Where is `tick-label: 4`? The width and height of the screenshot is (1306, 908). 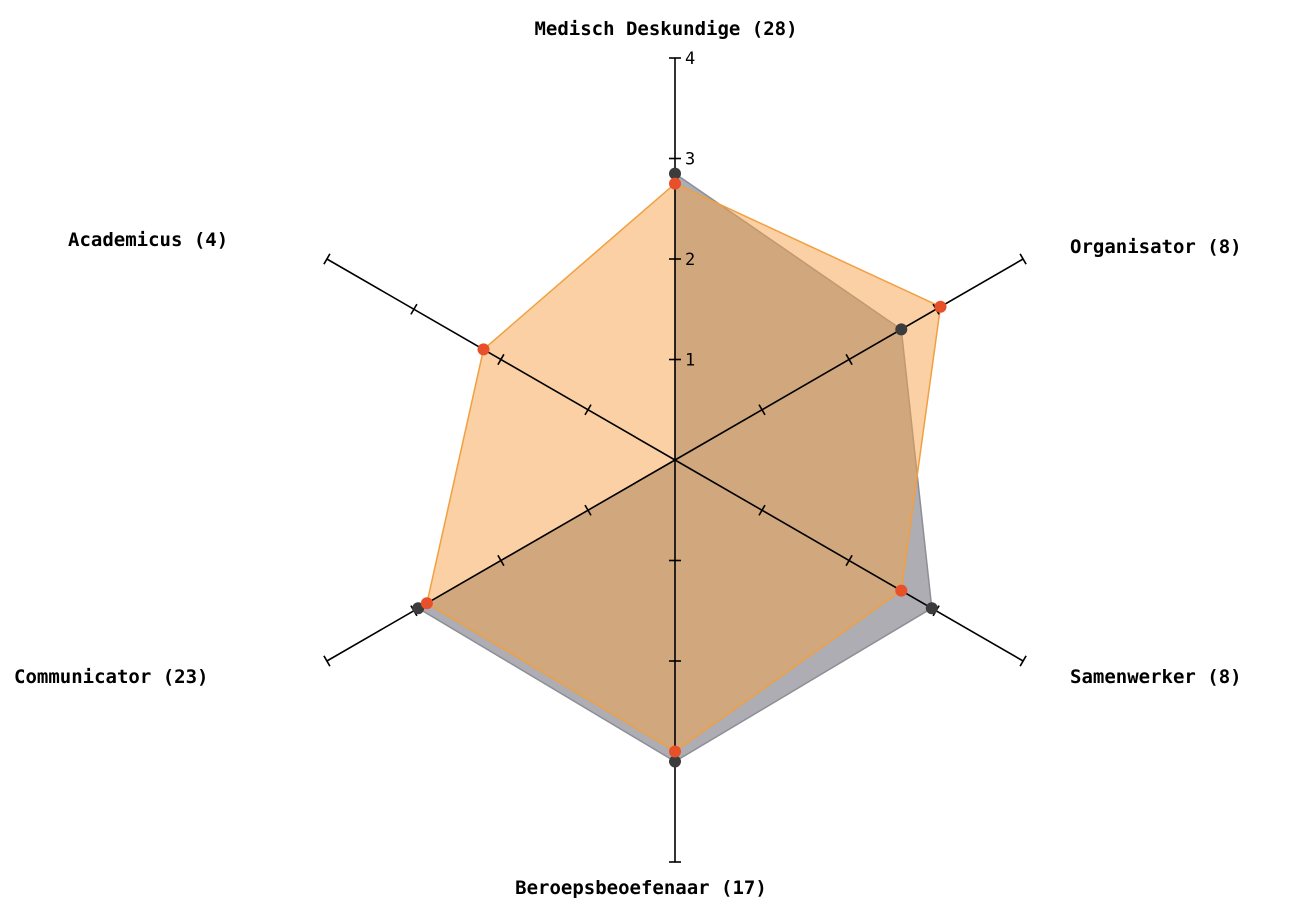 tick-label: 4 is located at coordinates (690, 59).